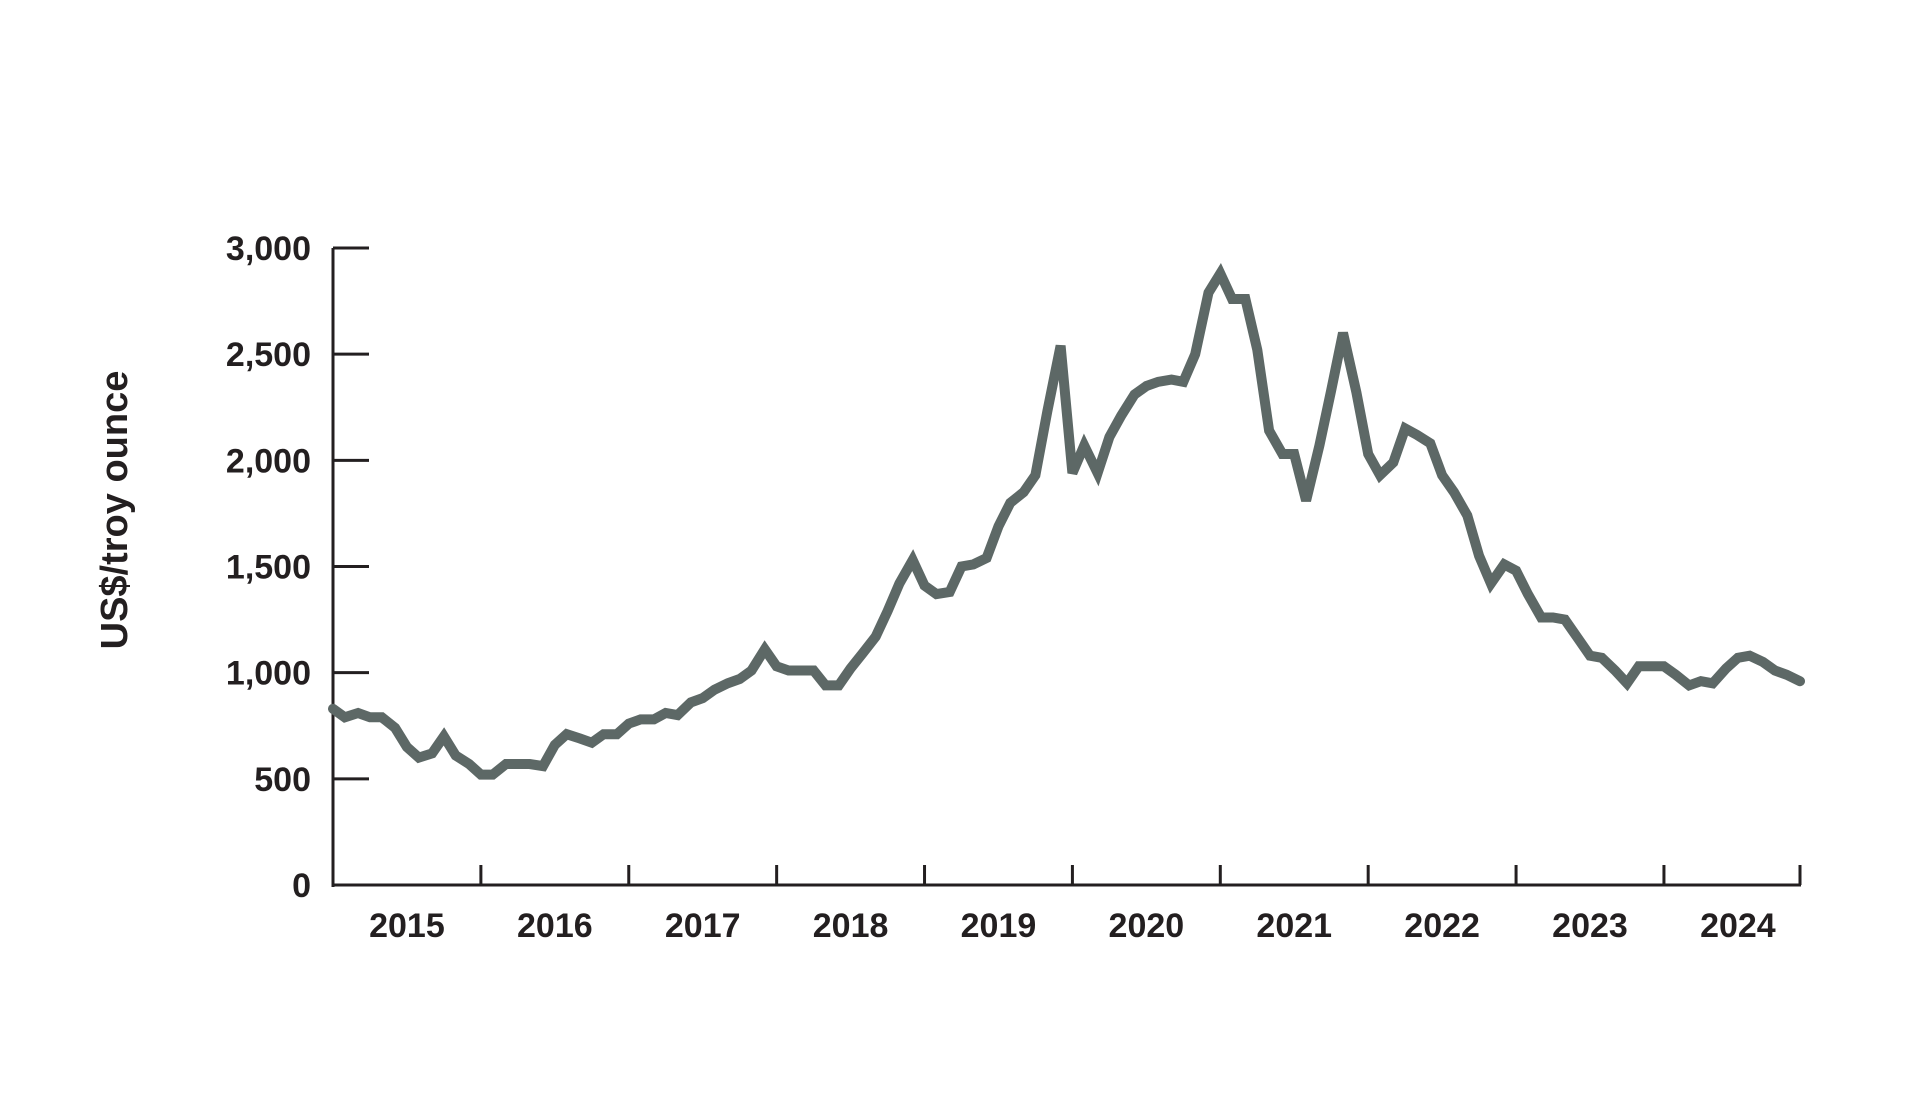  Describe the element at coordinates (555, 926) in the screenshot. I see `x-tick-label: 2016` at that location.